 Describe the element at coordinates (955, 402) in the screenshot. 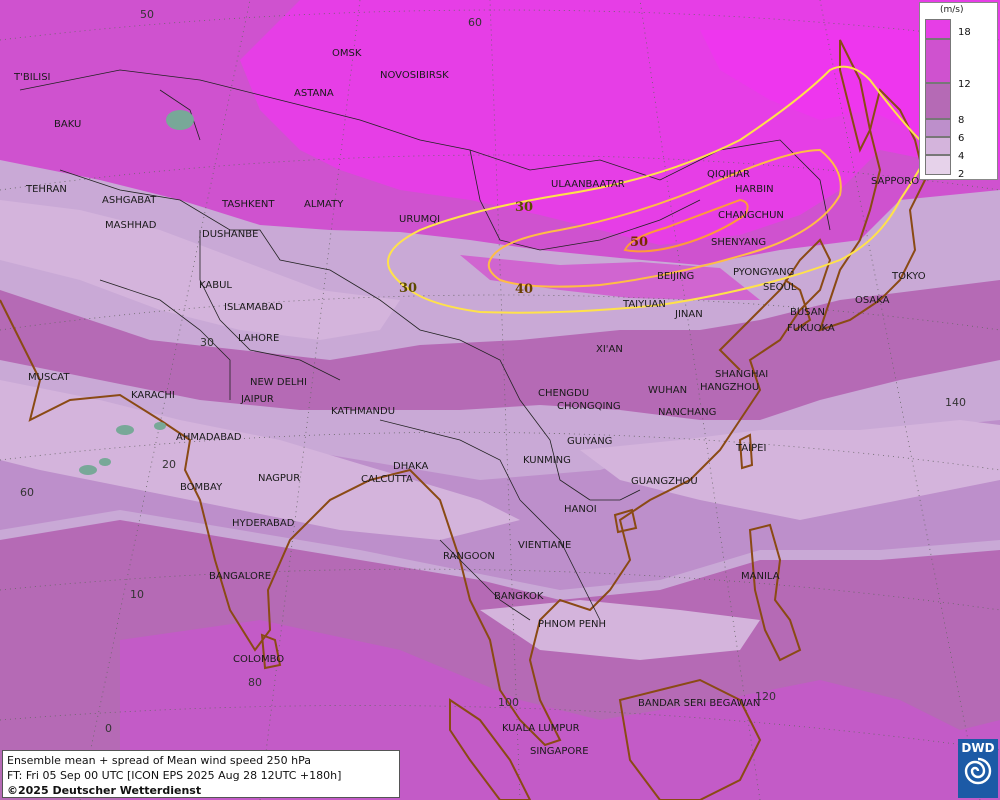

I see `lon-label-140: 140` at that location.